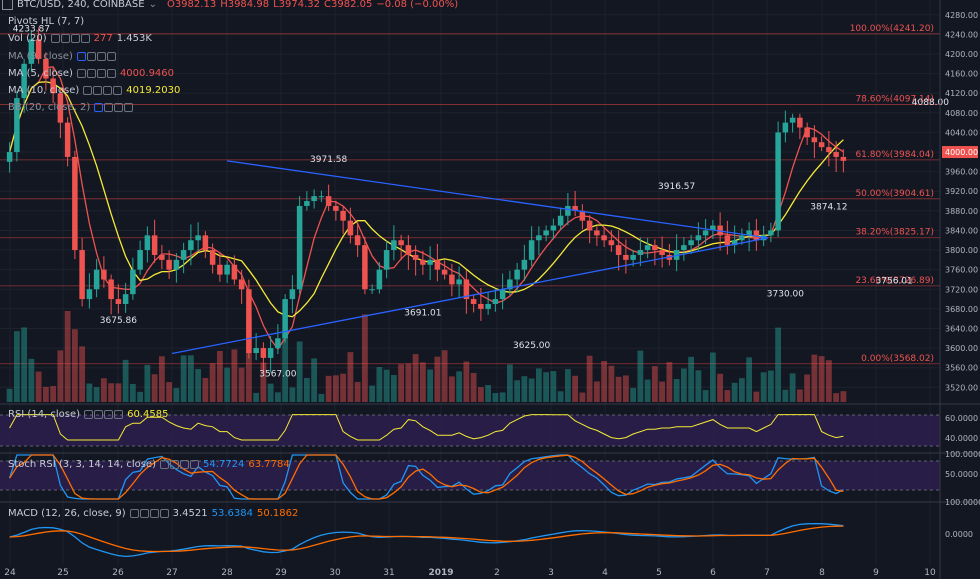 The image size is (980, 579). I want to click on signal-line, so click(426, 539).